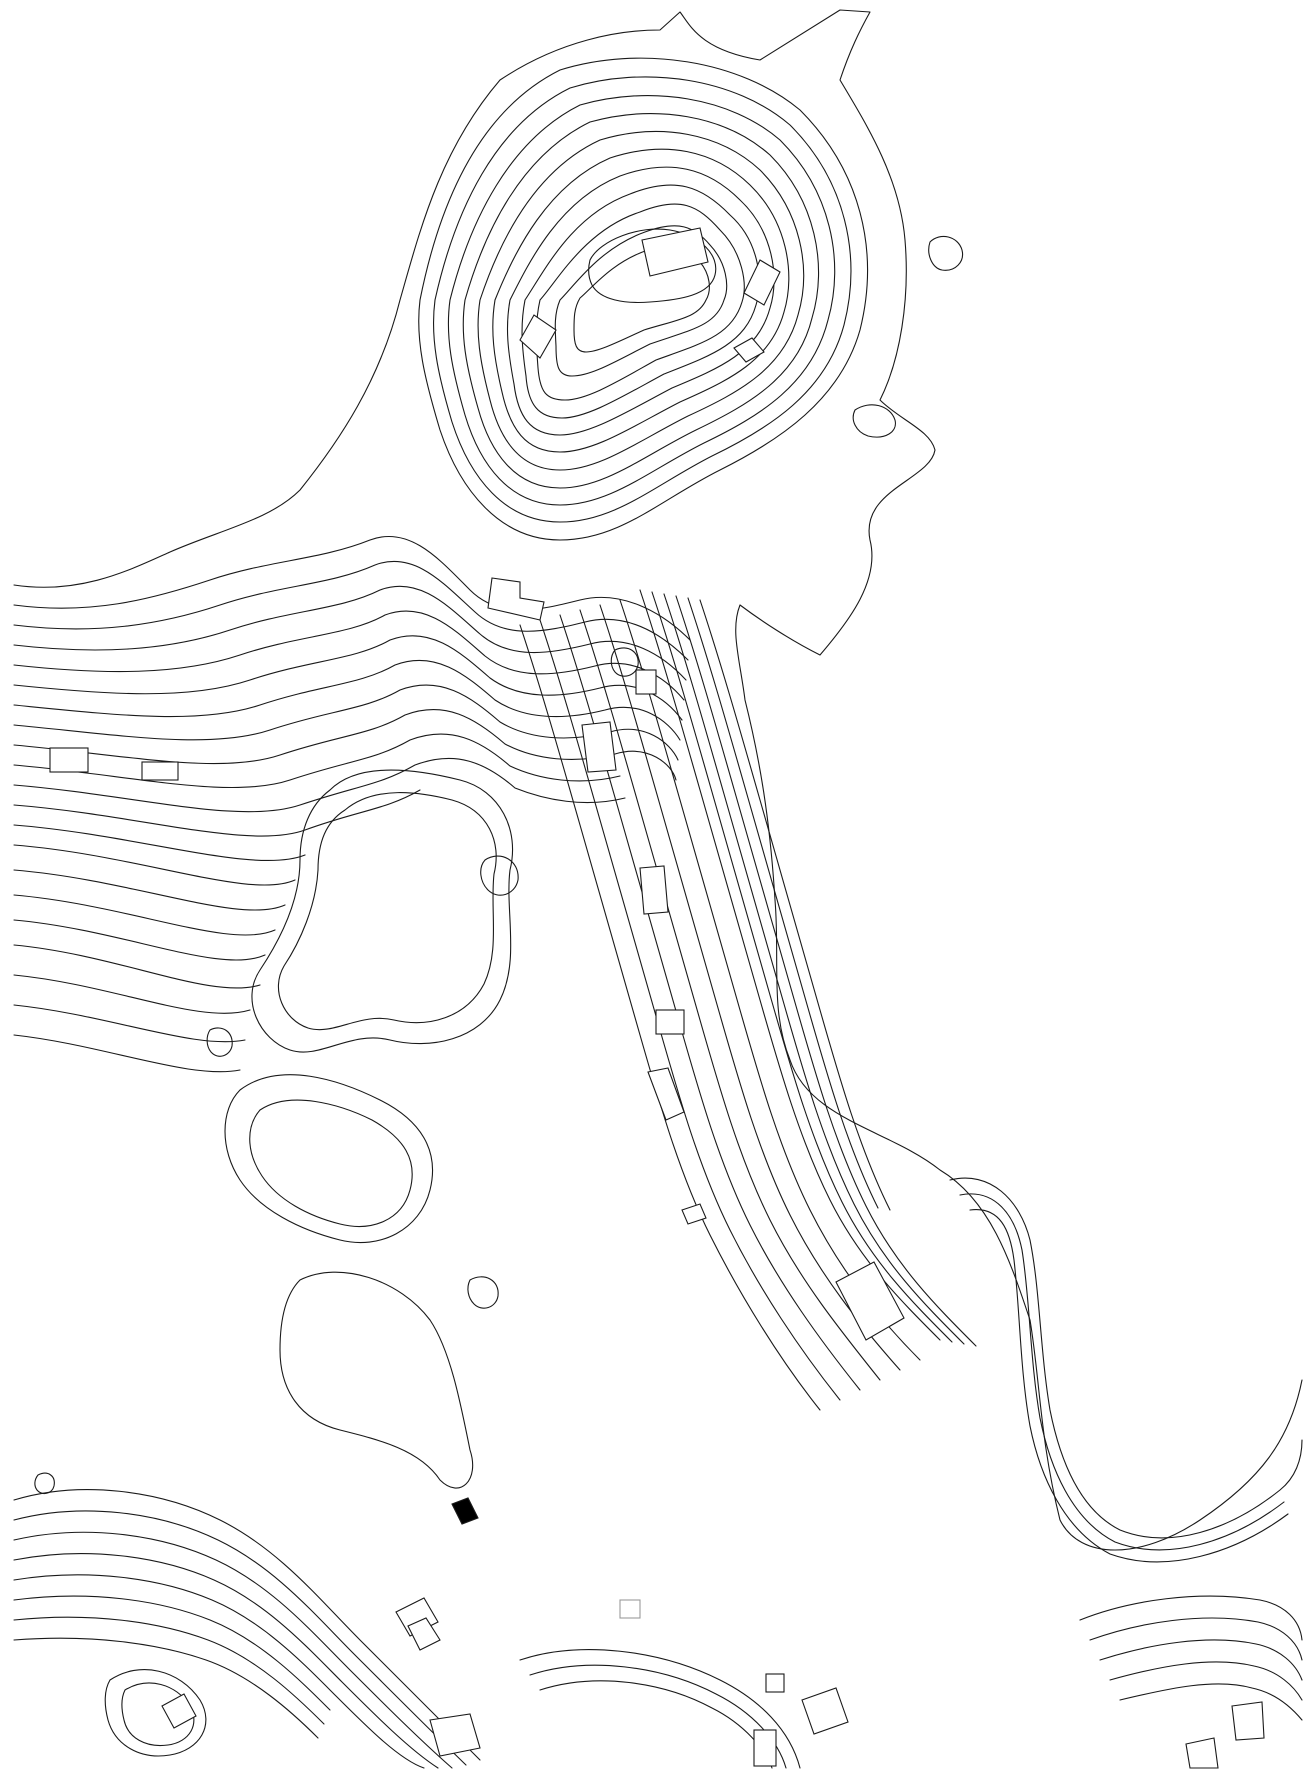 This screenshot has height=1771, width=1316. What do you see at coordinates (1126, 1370) in the screenshot?
I see `contours-east-bay` at bounding box center [1126, 1370].